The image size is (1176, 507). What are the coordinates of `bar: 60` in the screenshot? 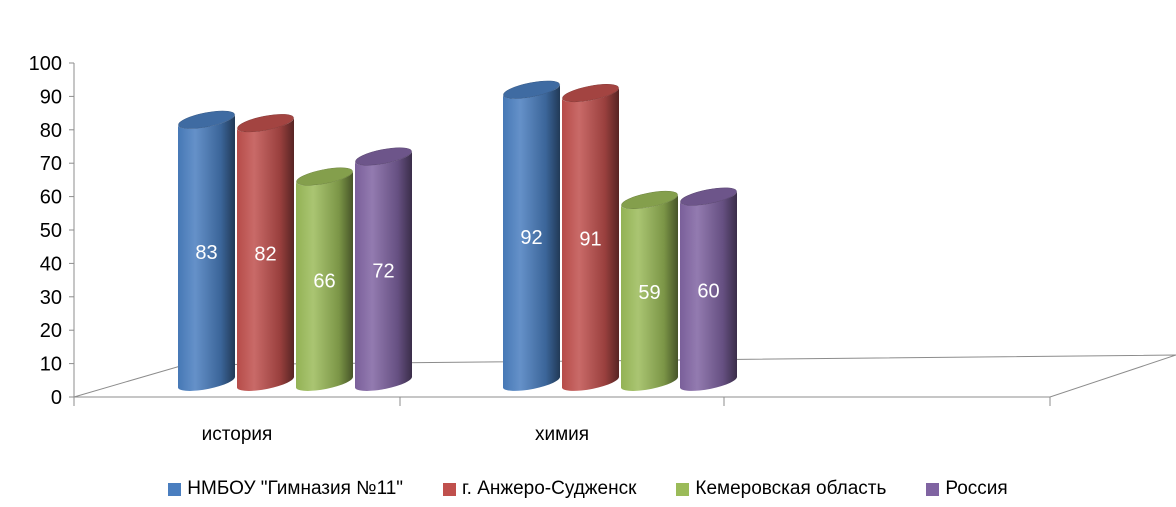 It's located at (709, 289).